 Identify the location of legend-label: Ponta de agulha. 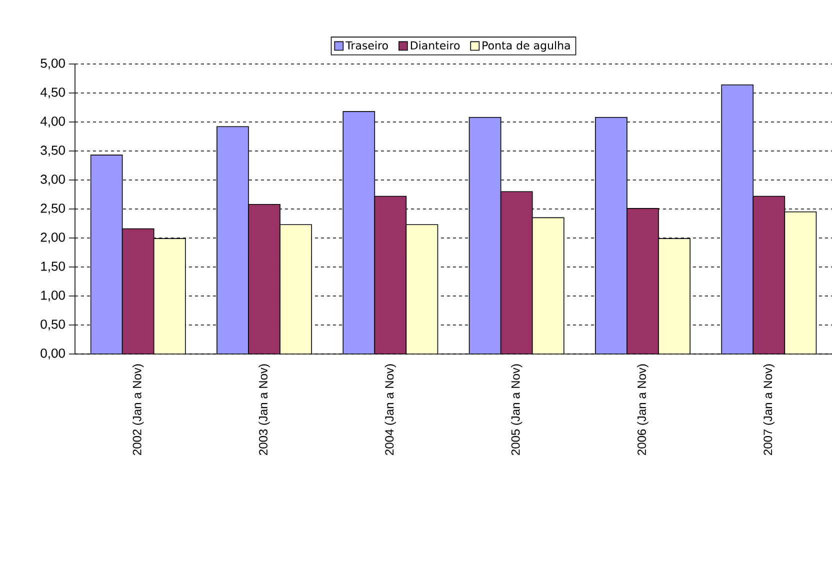
(526, 46).